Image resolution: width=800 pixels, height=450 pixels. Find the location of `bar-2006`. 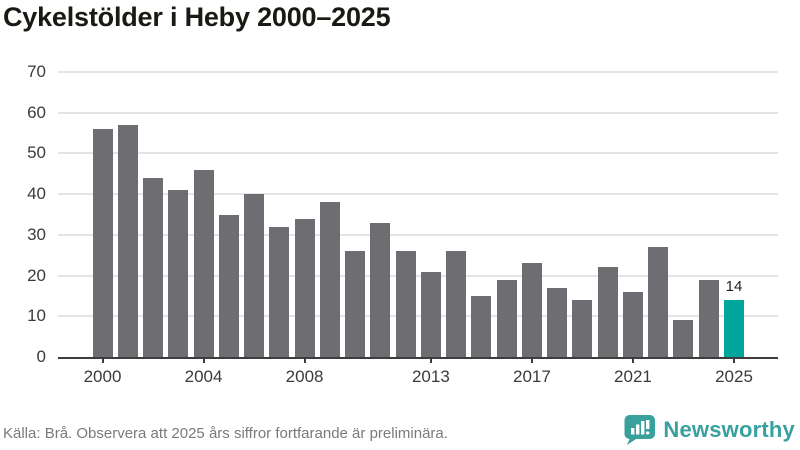

bar-2006 is located at coordinates (254, 275).